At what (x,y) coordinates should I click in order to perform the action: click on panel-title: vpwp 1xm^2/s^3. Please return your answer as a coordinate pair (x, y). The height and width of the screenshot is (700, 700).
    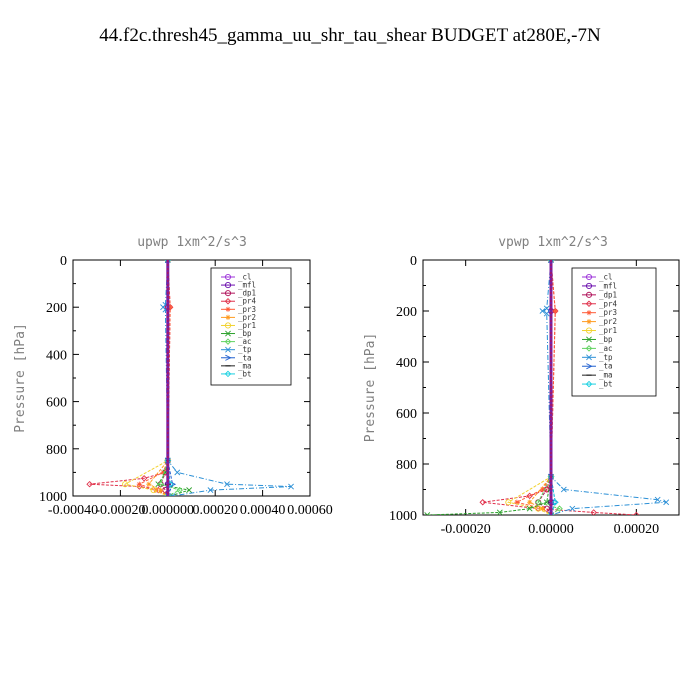
    Looking at the image, I should click on (553, 242).